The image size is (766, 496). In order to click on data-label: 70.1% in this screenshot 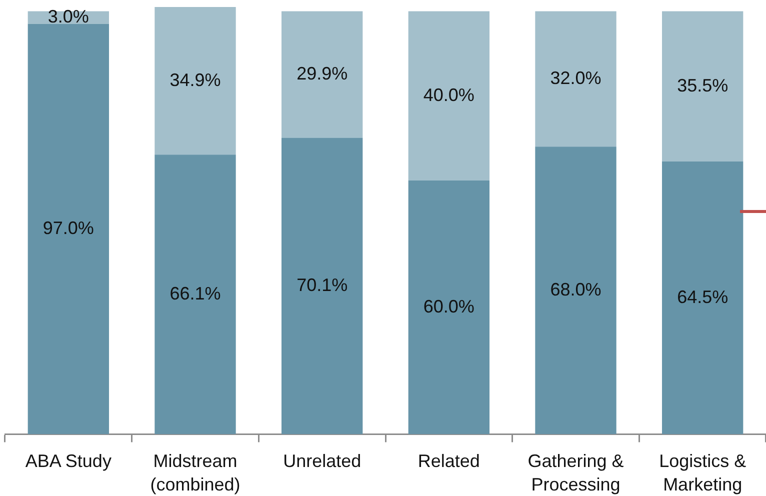, I will do `click(322, 284)`.